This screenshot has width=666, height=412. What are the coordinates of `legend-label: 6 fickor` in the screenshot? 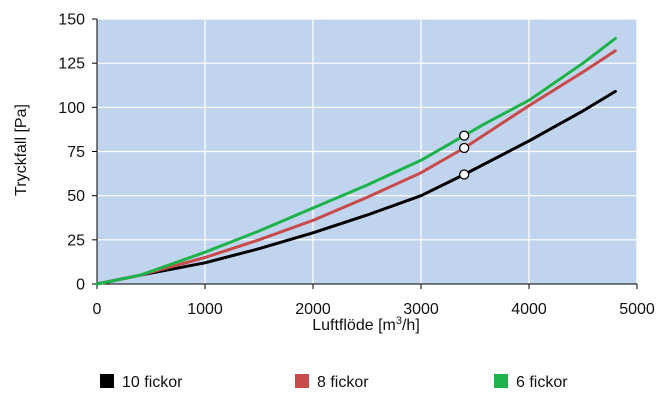 It's located at (542, 382).